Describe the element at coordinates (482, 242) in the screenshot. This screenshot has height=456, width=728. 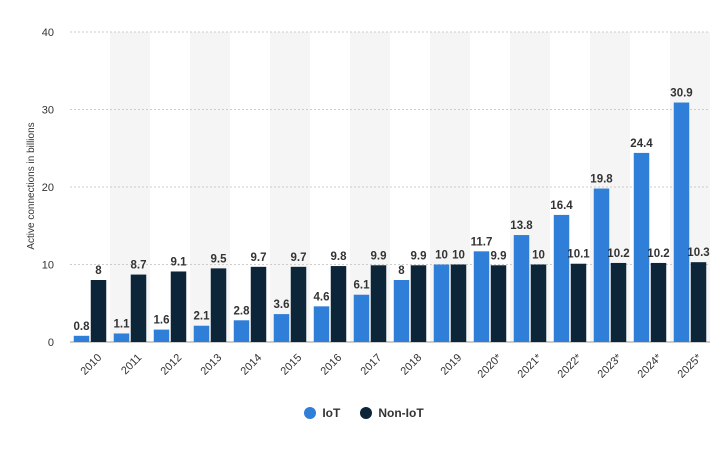
I see `data-label-iot: 11.7` at that location.